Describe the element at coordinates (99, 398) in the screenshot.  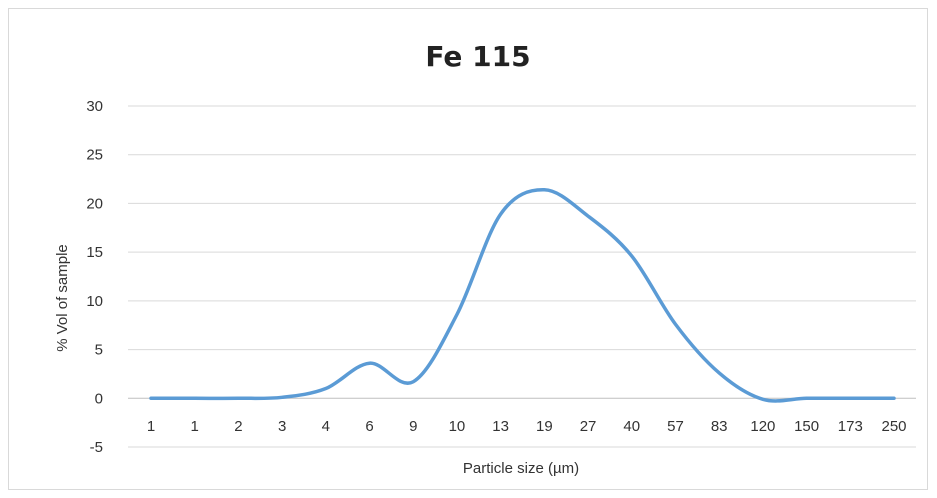
I see `y-tick-label: 0` at that location.